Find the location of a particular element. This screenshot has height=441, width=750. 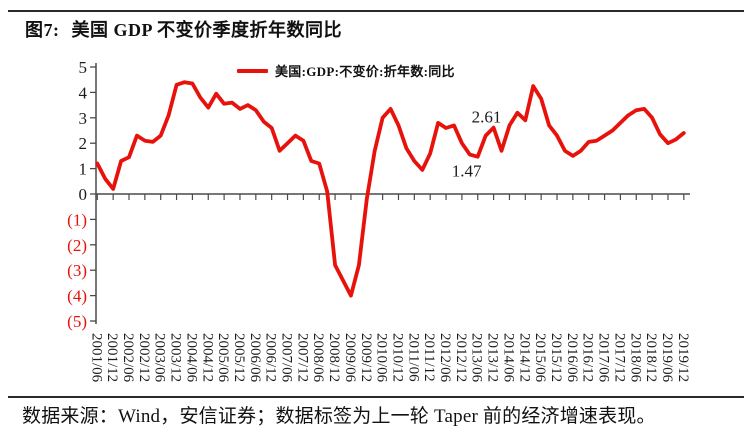

figure-title: 美国 GDP 不变价季度折年数同比 is located at coordinates (207, 30).